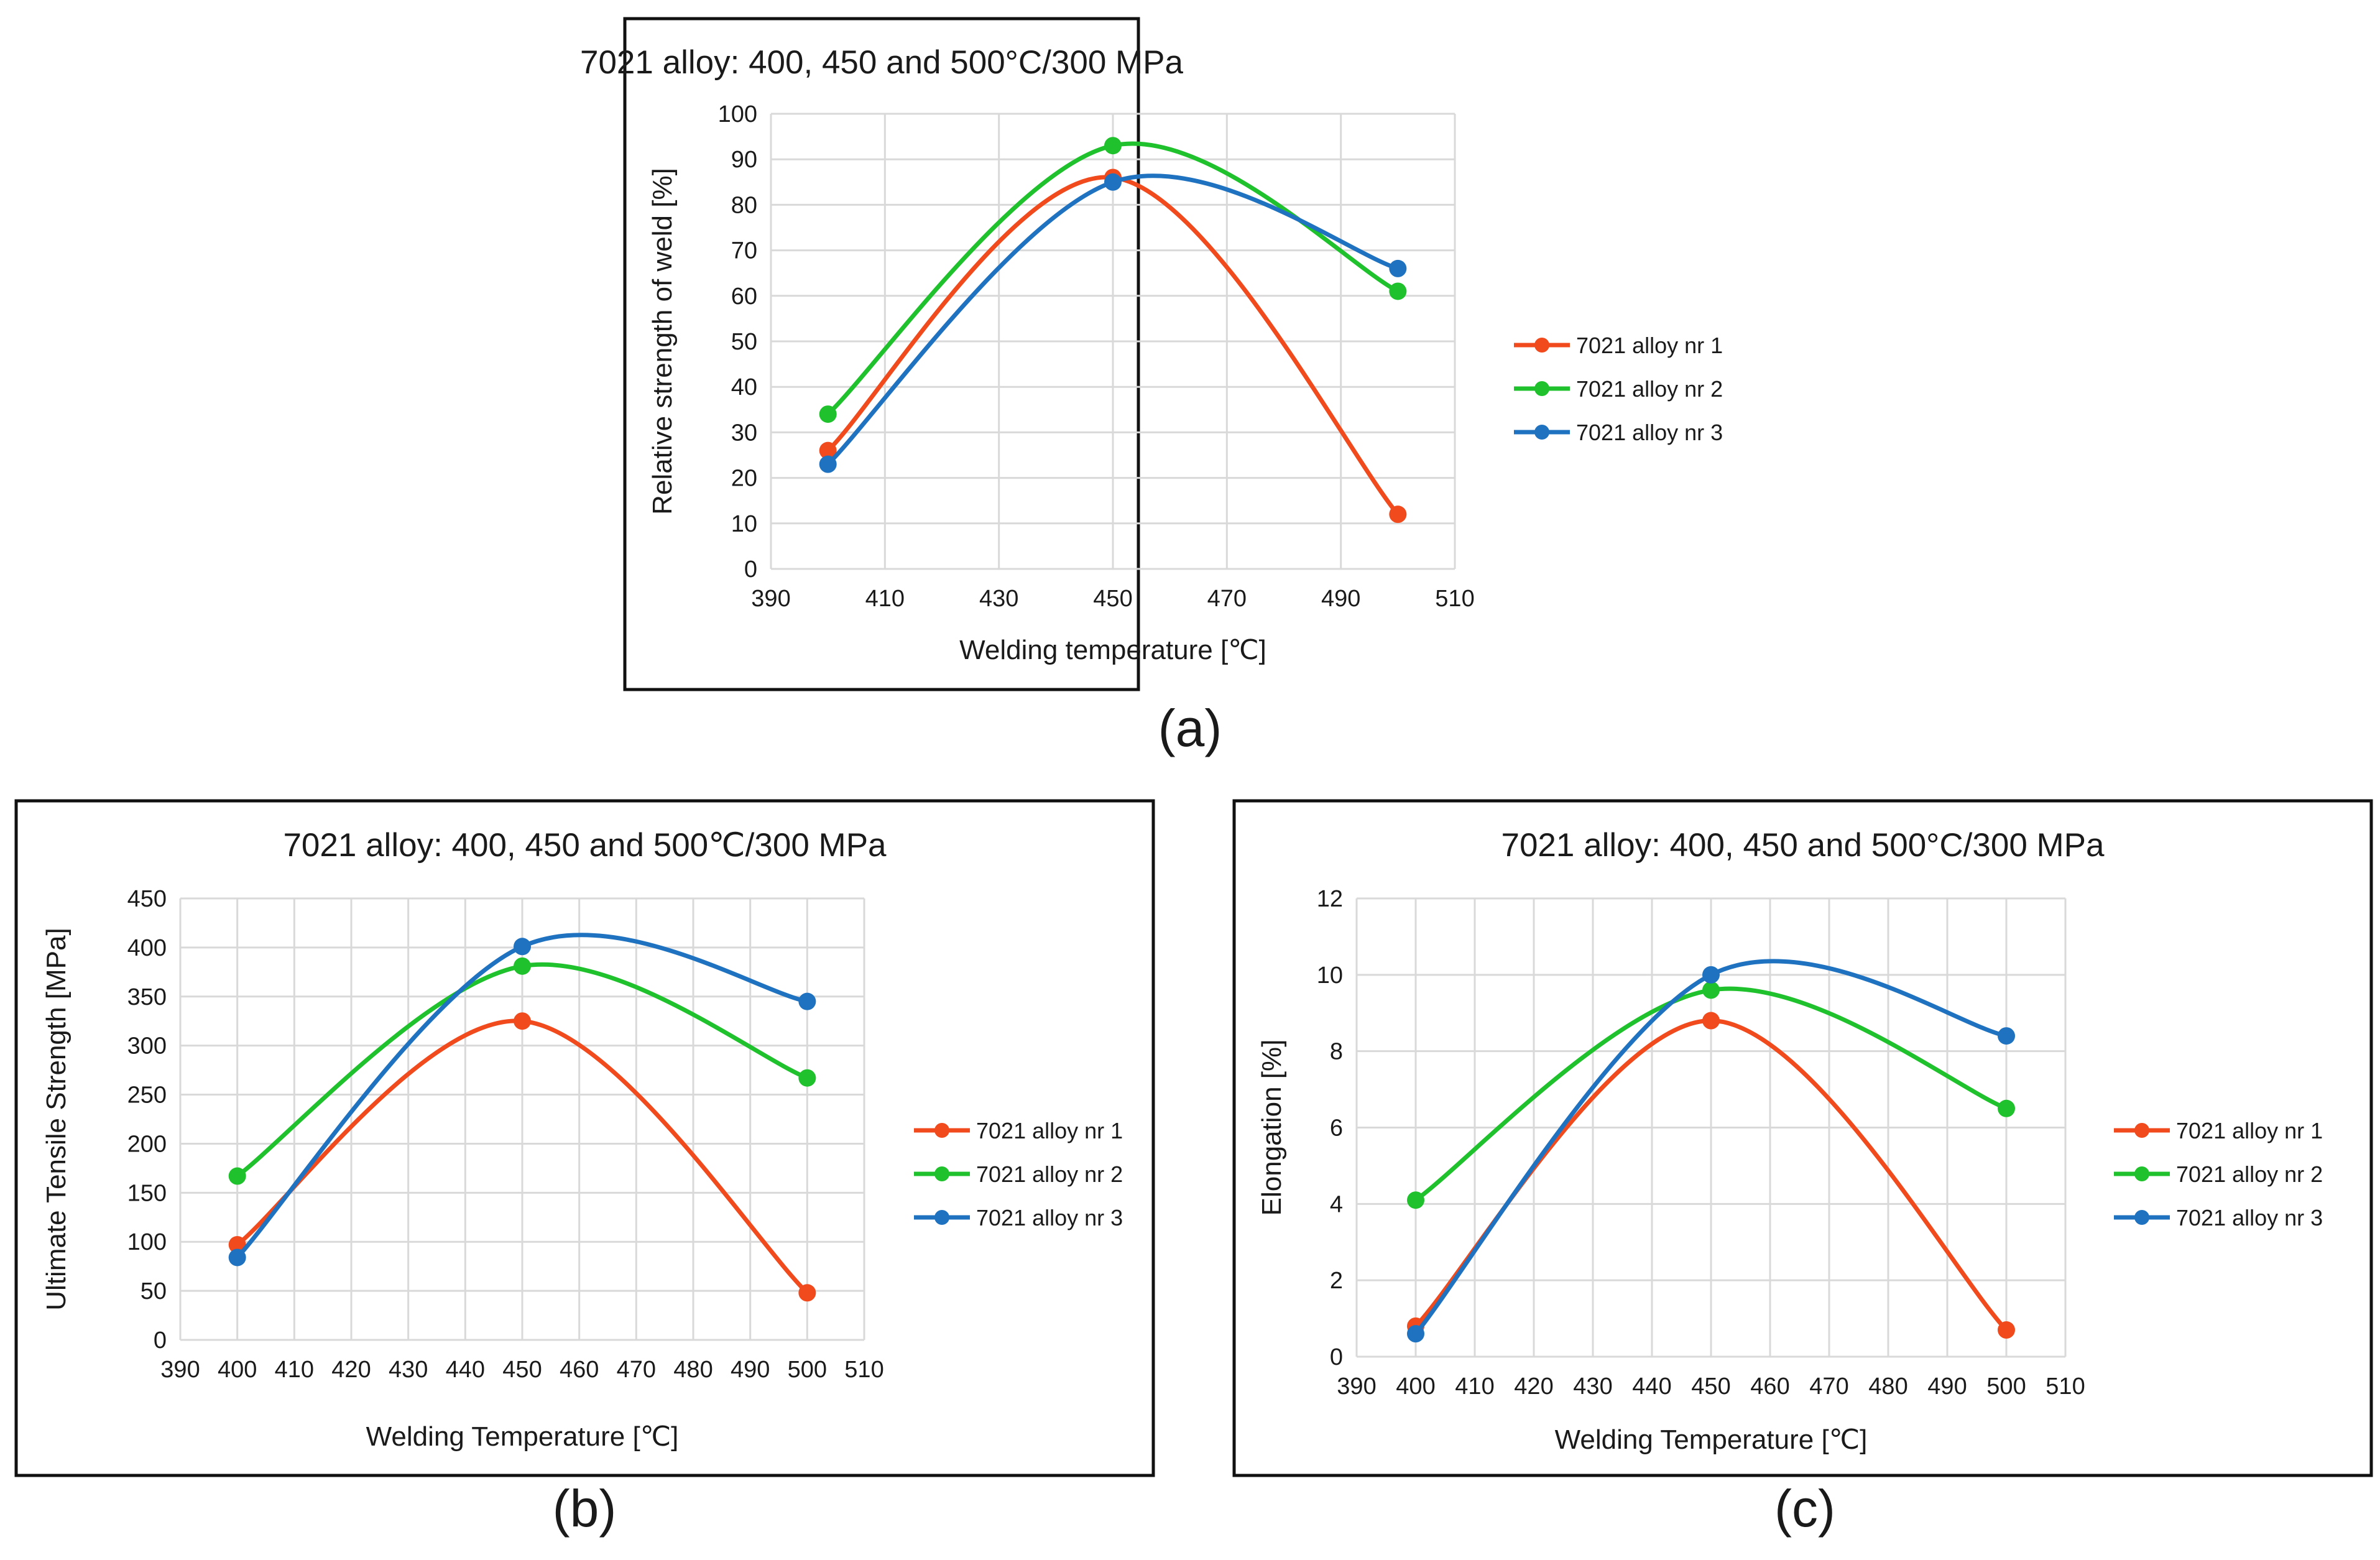  Describe the element at coordinates (1336, 1204) in the screenshot. I see `chart-c-ytick-label: 4` at that location.